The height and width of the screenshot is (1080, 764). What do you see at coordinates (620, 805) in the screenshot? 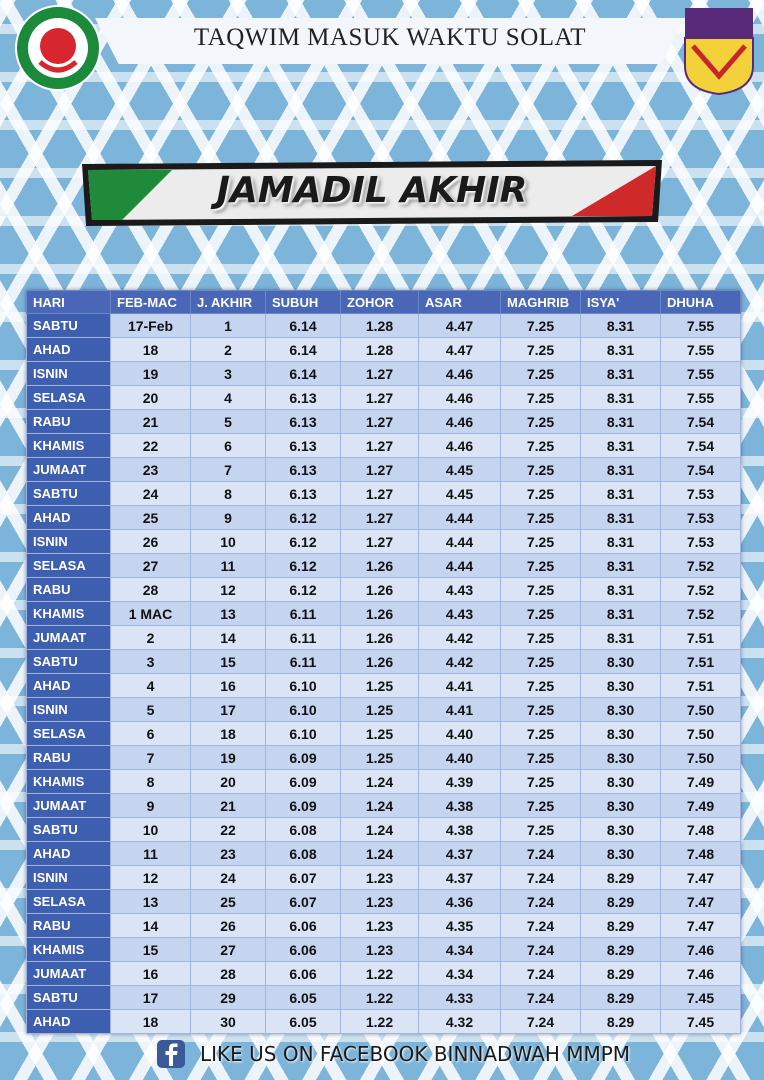
I see `table-cell: 8.30` at bounding box center [620, 805].